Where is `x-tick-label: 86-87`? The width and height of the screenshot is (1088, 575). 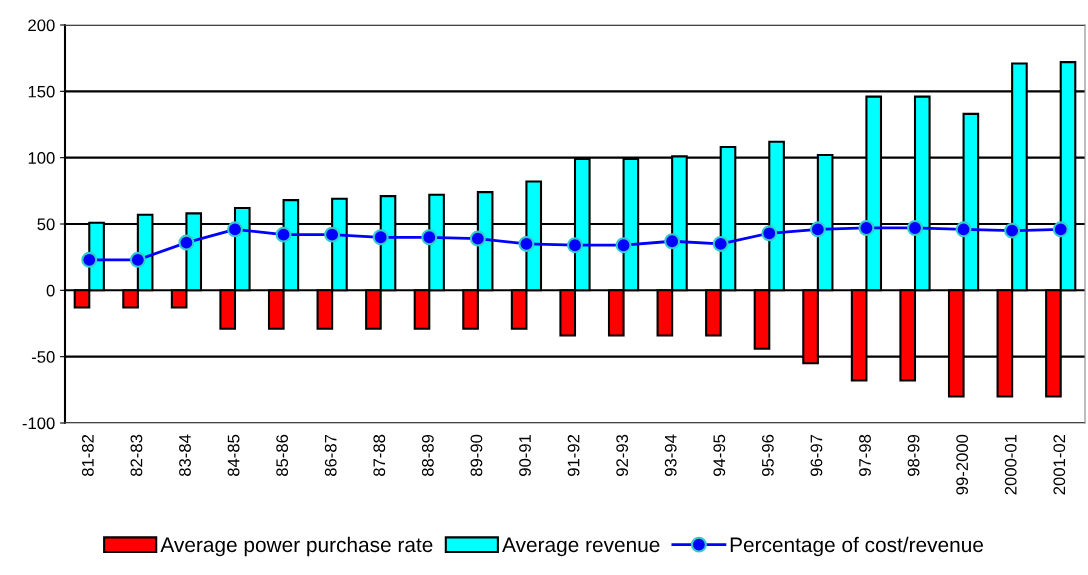
x-tick-label: 86-87 is located at coordinates (330, 455).